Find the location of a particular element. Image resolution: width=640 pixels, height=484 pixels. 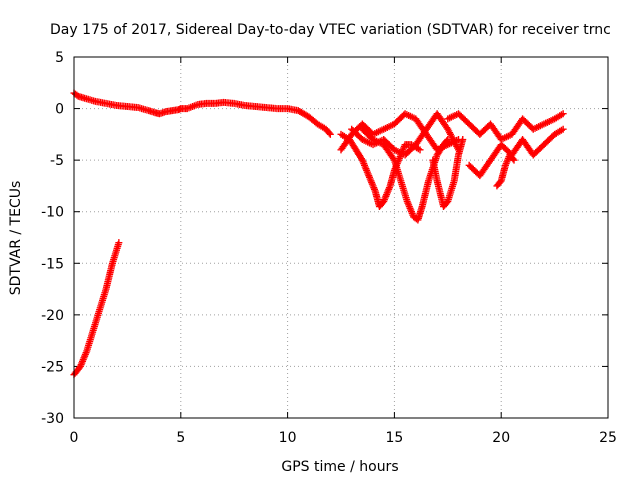

x-tick-label: 20 is located at coordinates (501, 438).